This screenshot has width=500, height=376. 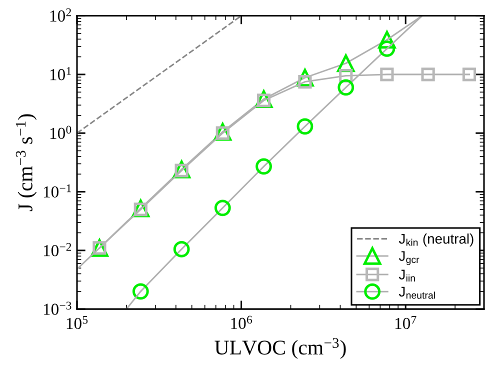 What do you see at coordinates (77, 323) in the screenshot?
I see `x-tick-label: 10$^{5}$` at bounding box center [77, 323].